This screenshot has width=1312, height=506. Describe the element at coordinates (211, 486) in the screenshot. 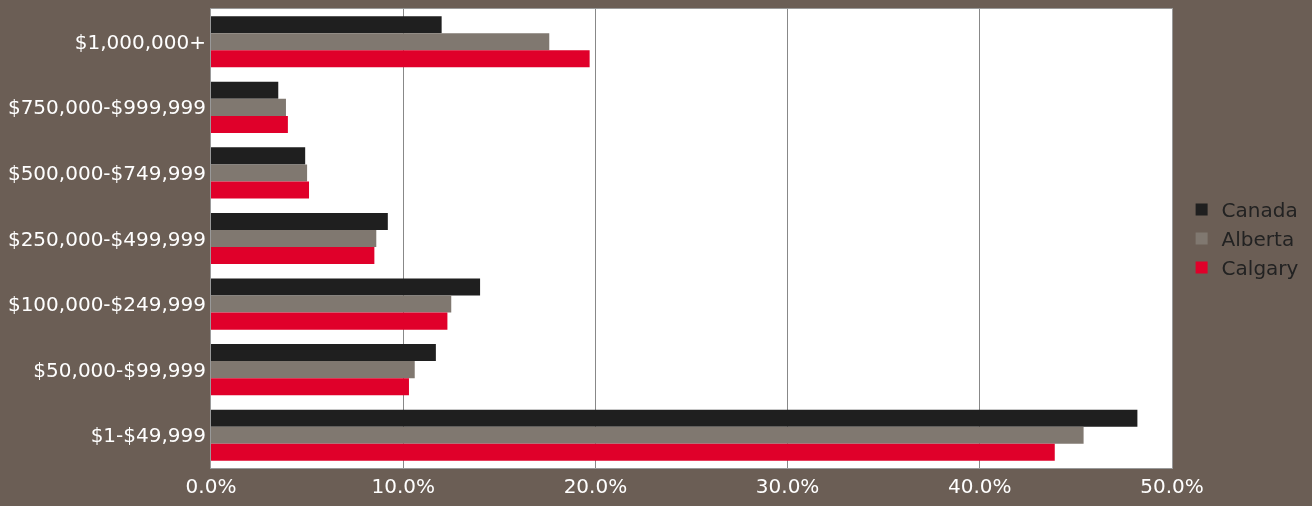

I see `x-tick-label: 0.0%` at that location.